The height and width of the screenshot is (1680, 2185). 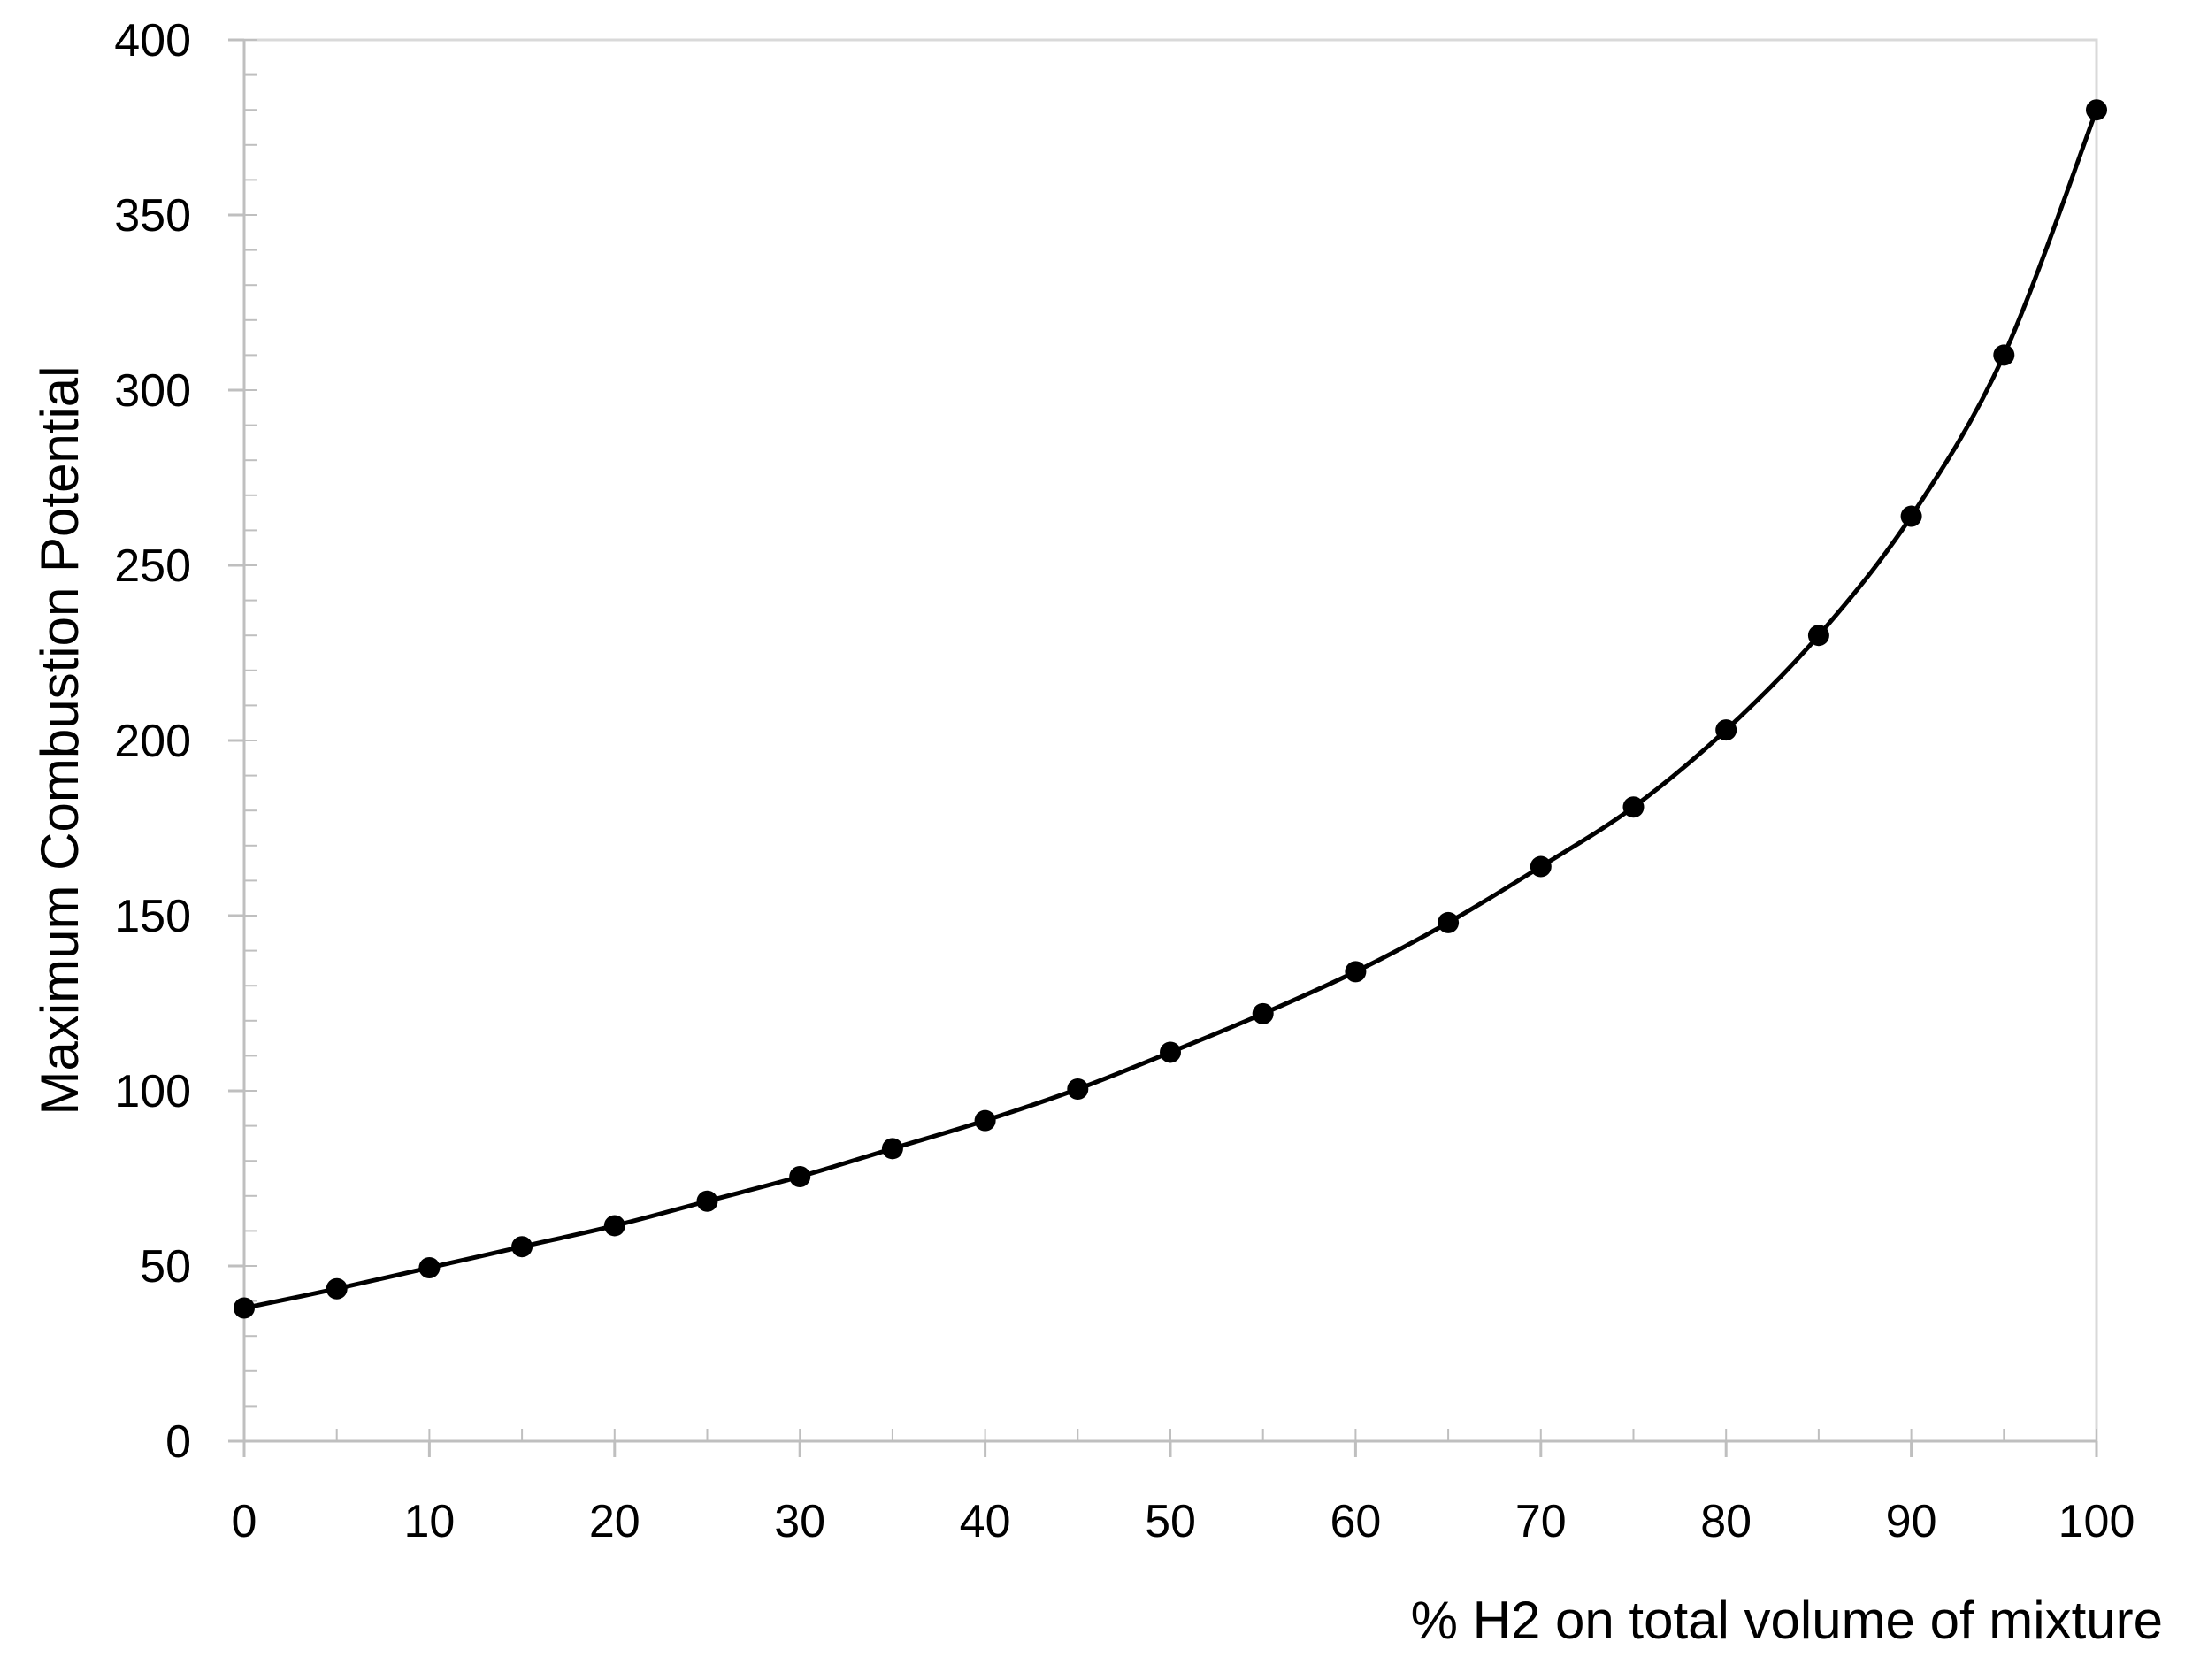 I want to click on x-tick-label: 40, so click(x=985, y=1521).